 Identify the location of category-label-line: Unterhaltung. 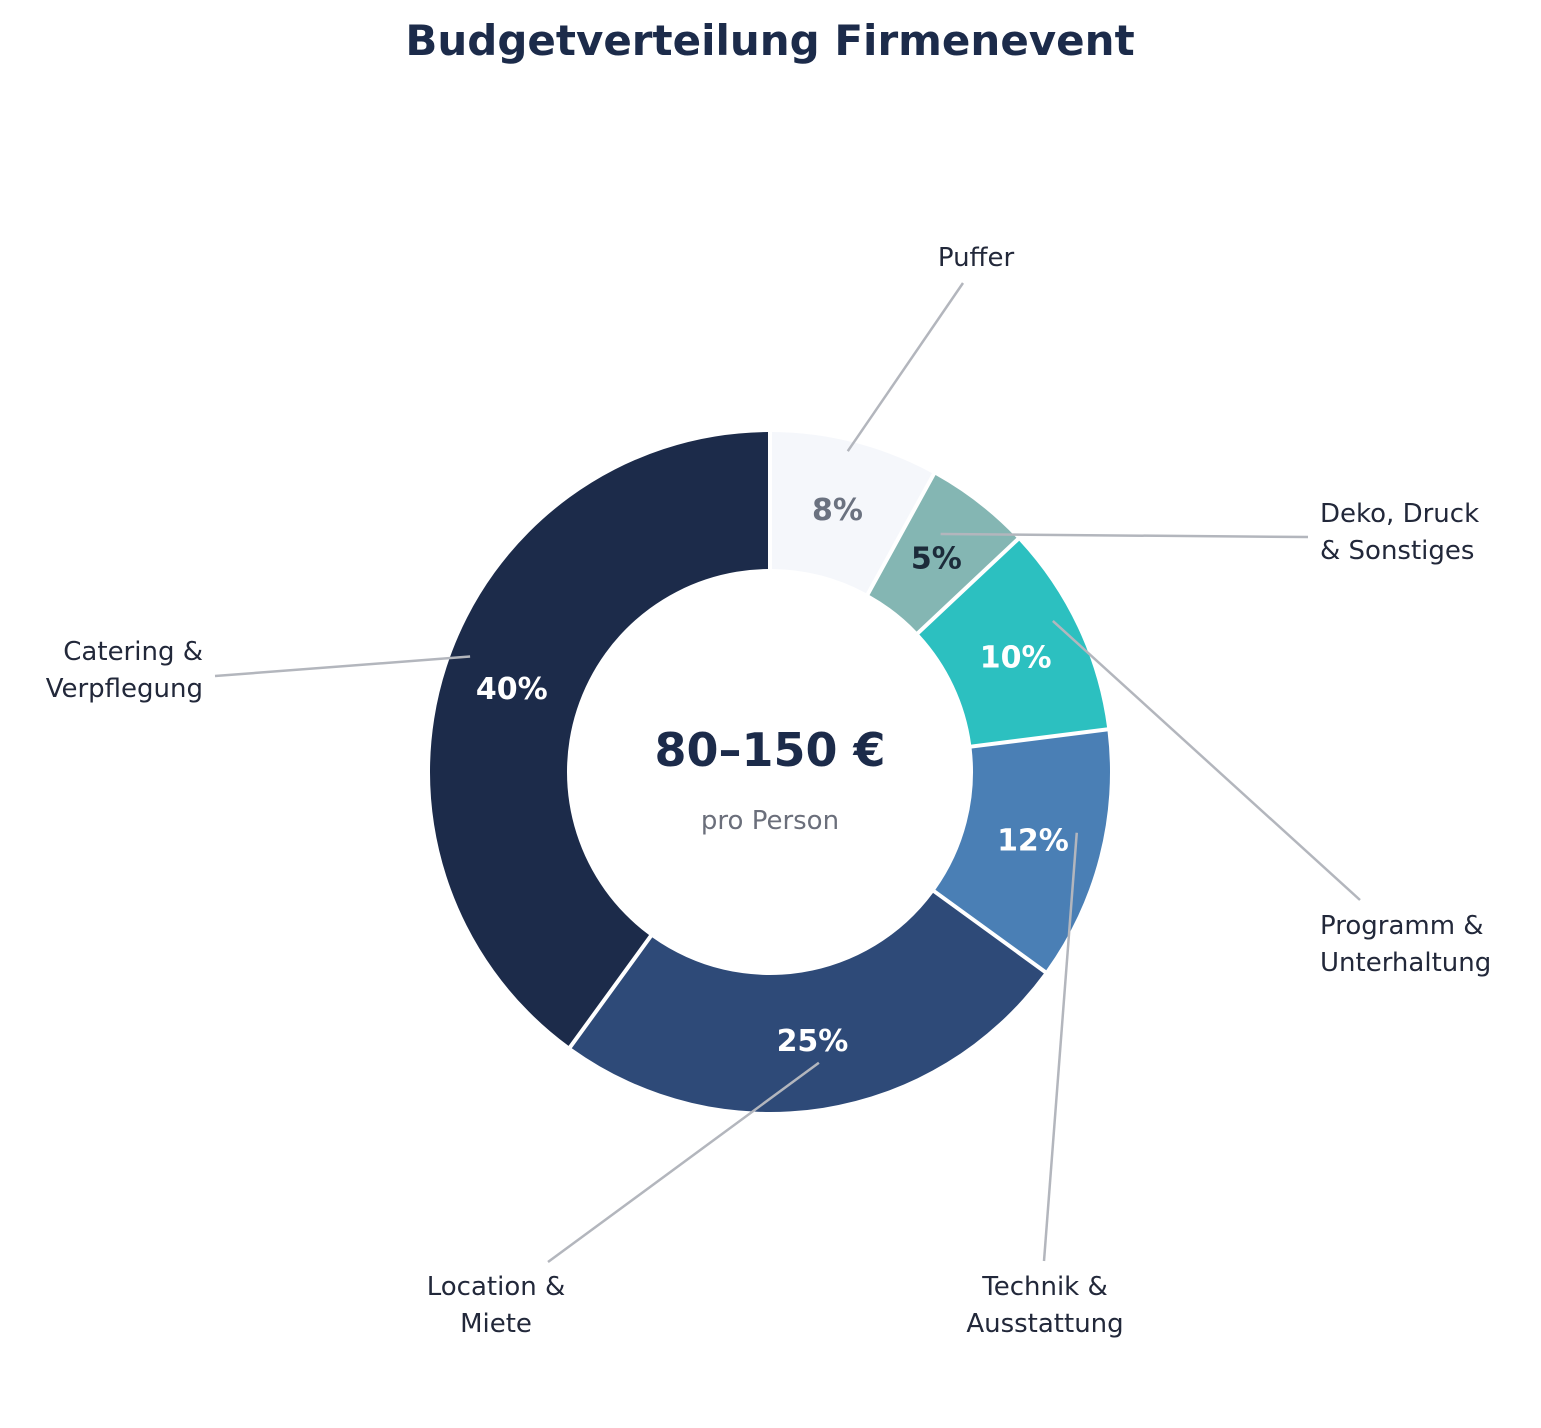
(1405, 963).